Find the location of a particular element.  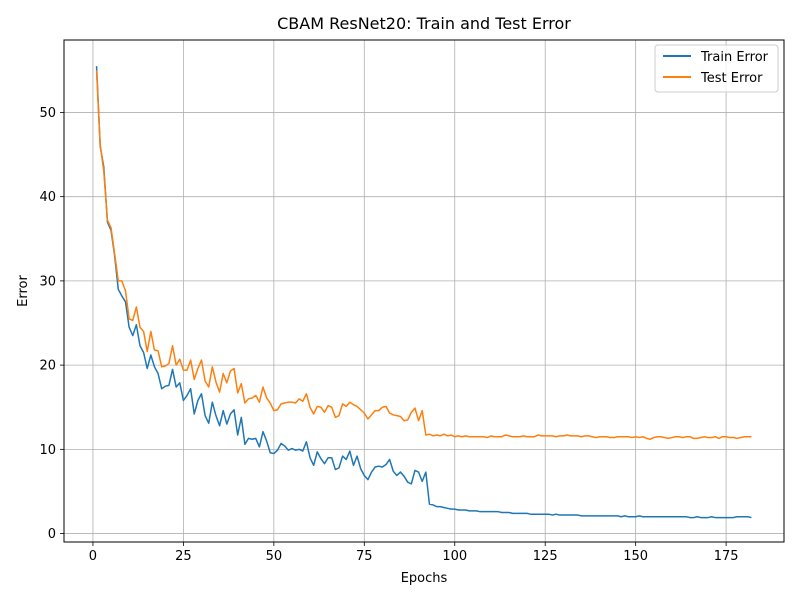

legend: Train Error Test Error is located at coordinates (716, 68).